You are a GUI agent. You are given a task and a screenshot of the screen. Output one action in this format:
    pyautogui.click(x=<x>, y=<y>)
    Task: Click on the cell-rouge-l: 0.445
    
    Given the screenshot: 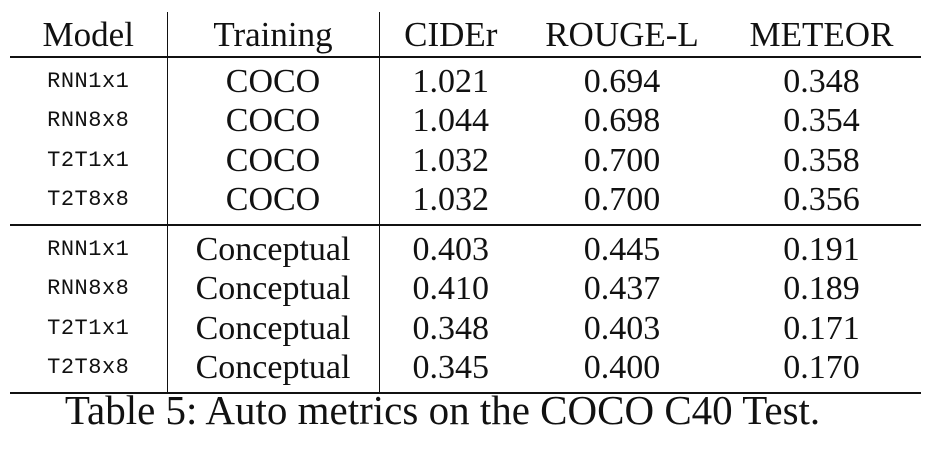 What is the action you would take?
    pyautogui.click(x=622, y=249)
    